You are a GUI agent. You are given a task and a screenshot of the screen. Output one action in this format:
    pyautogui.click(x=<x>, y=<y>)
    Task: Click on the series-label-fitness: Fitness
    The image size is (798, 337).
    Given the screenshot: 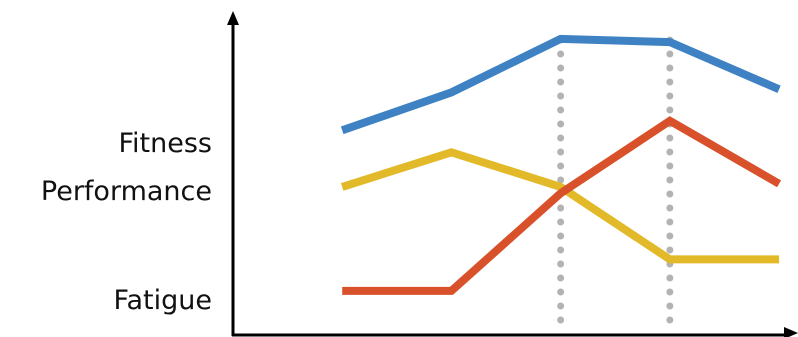 What is the action you would take?
    pyautogui.click(x=165, y=143)
    